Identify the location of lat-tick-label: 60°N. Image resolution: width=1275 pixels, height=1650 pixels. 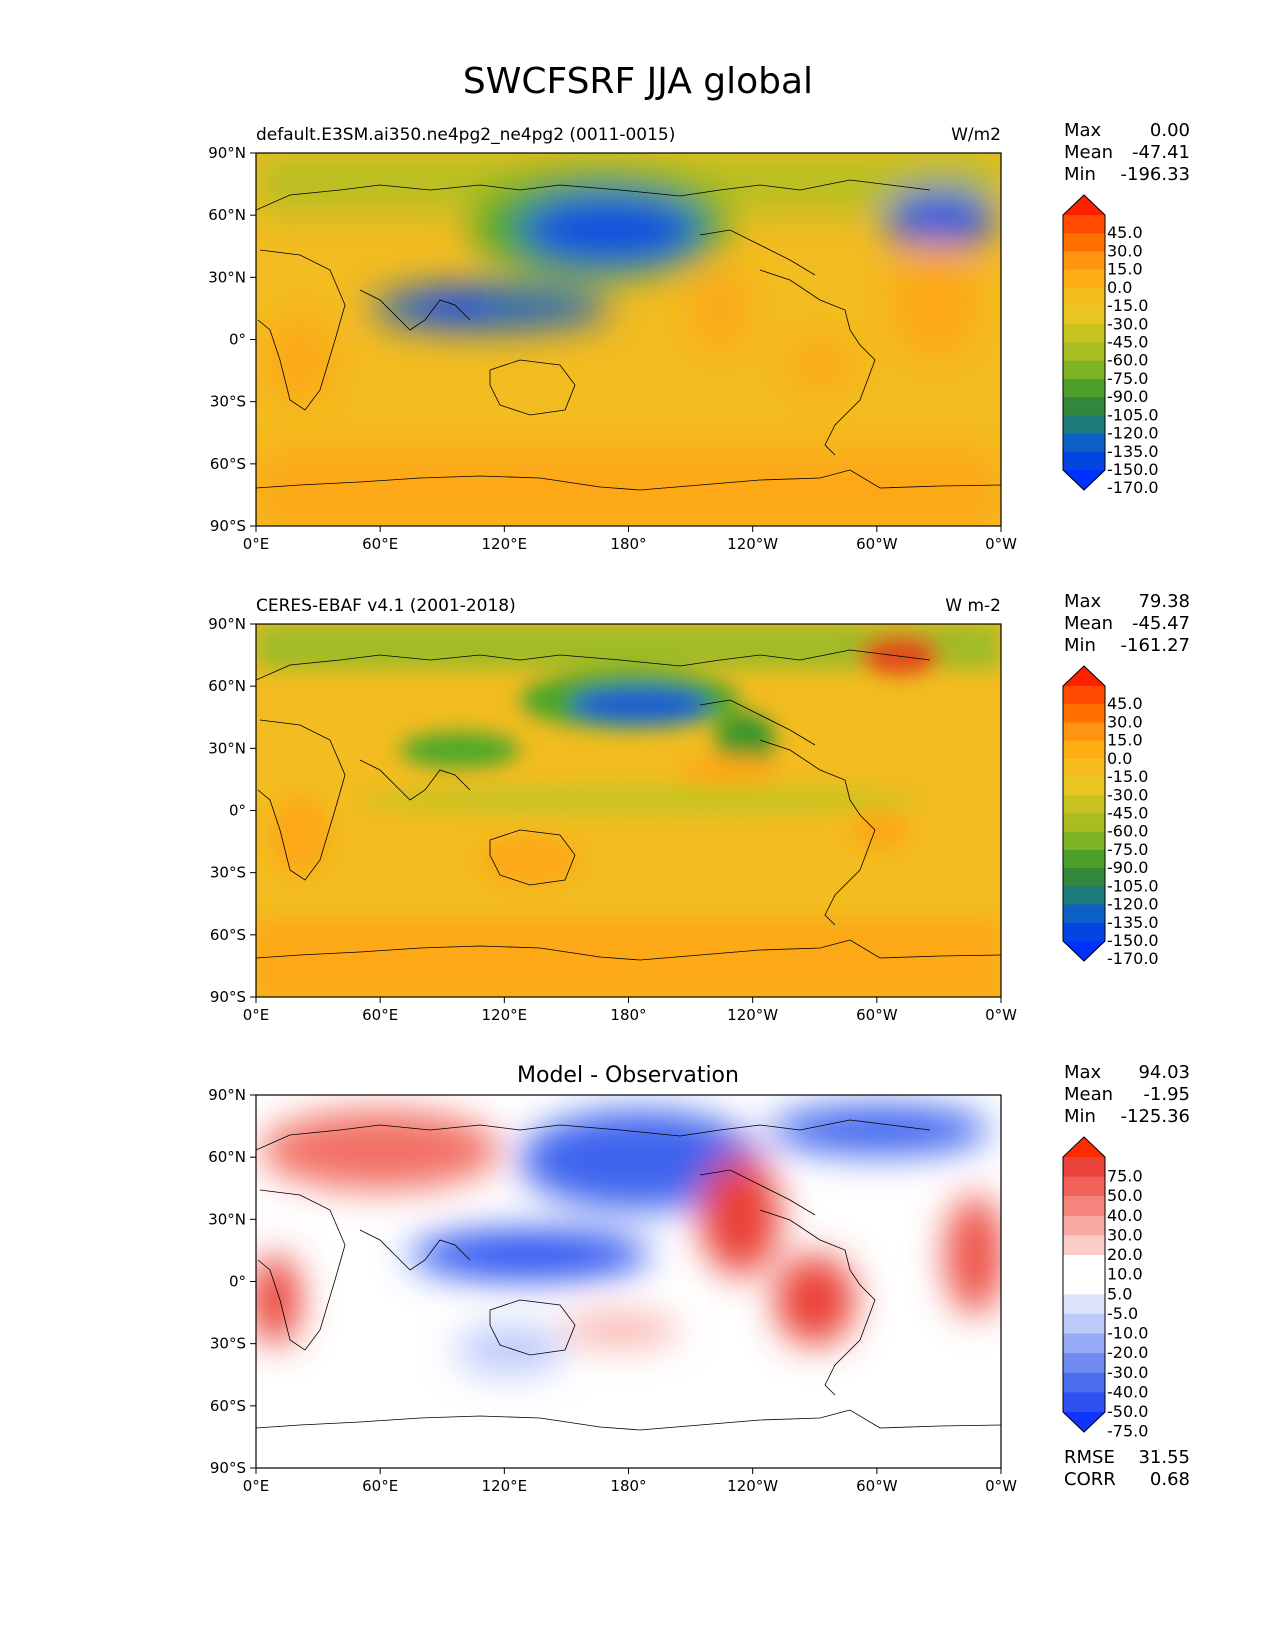
(227, 215).